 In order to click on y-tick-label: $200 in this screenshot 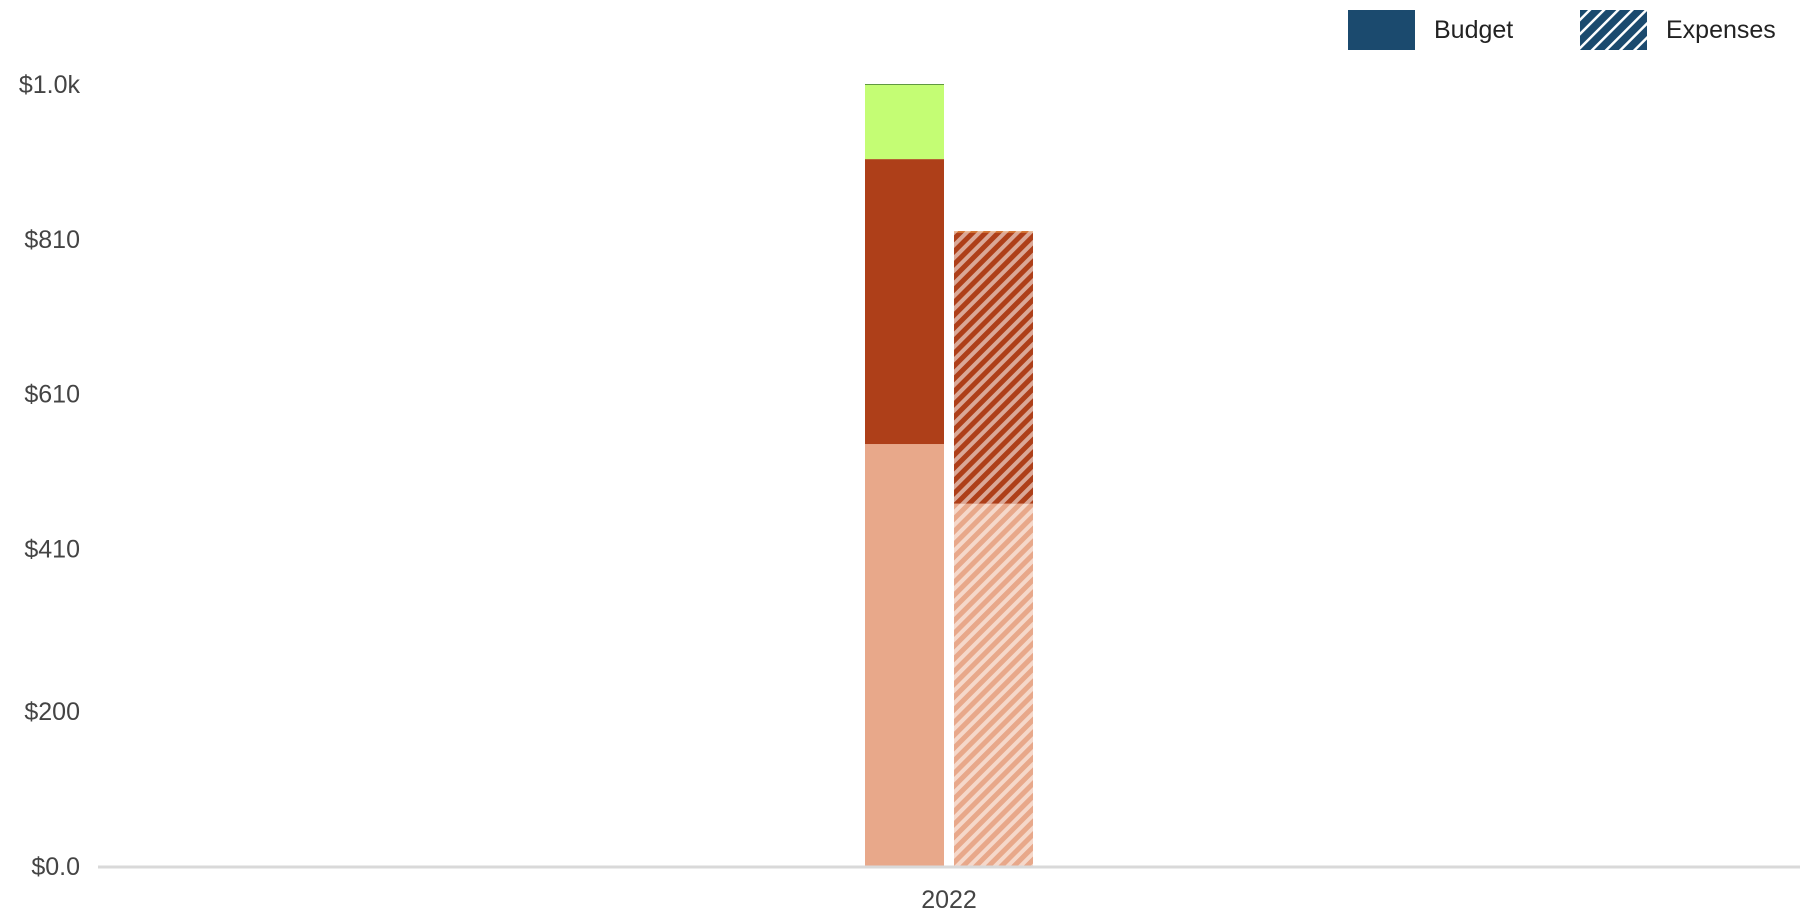, I will do `click(52, 712)`.